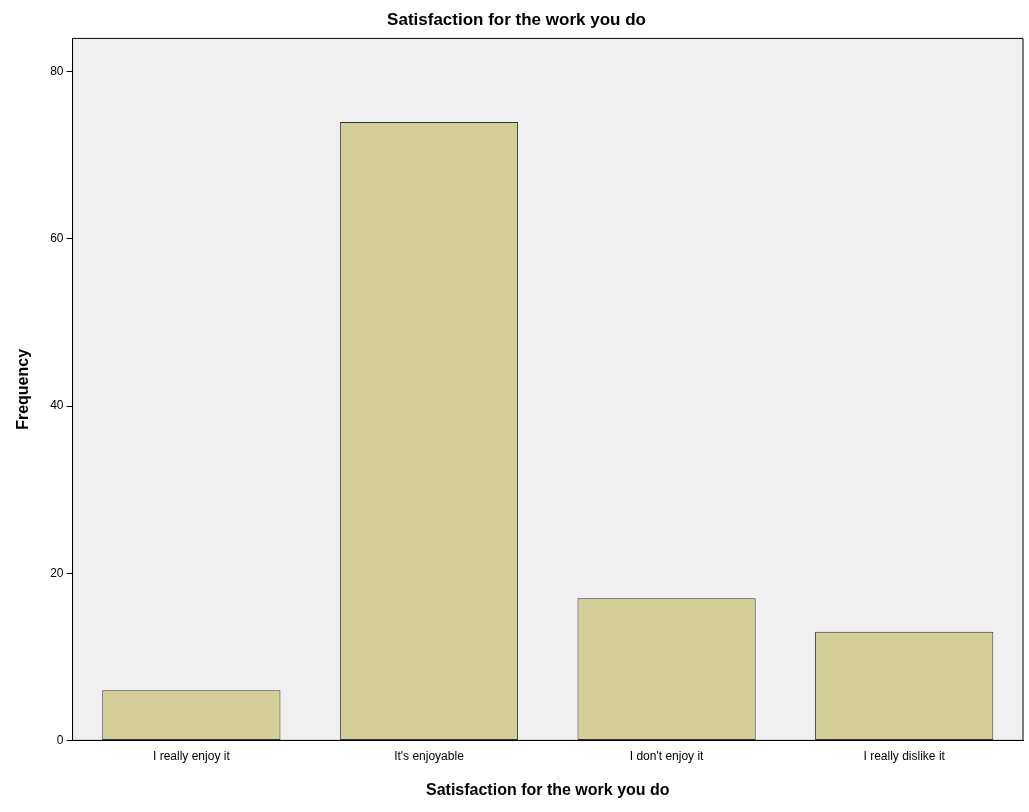 Image resolution: width=1029 pixels, height=812 pixels. I want to click on y-axis-title: Frequency, so click(23, 389).